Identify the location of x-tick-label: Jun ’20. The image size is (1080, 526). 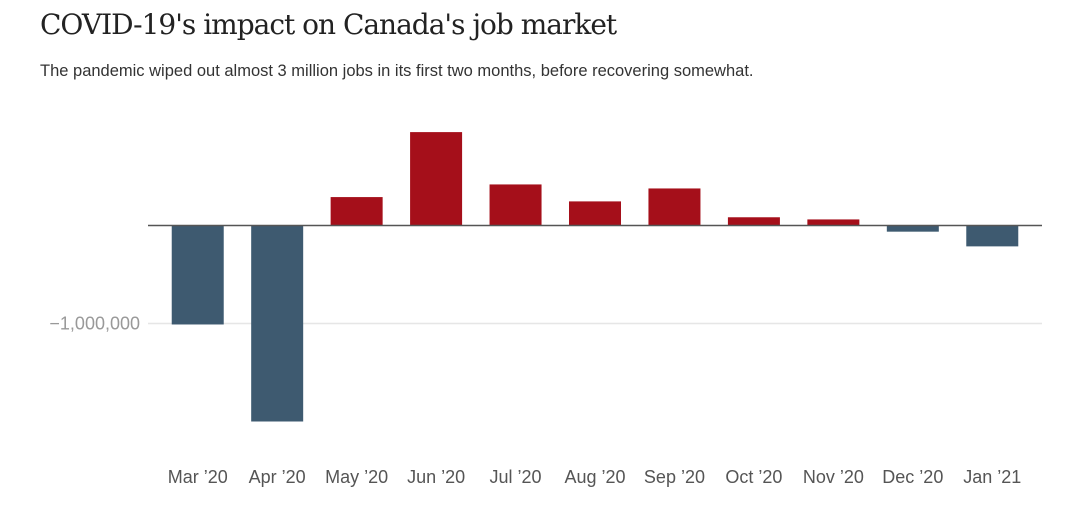
(436, 477).